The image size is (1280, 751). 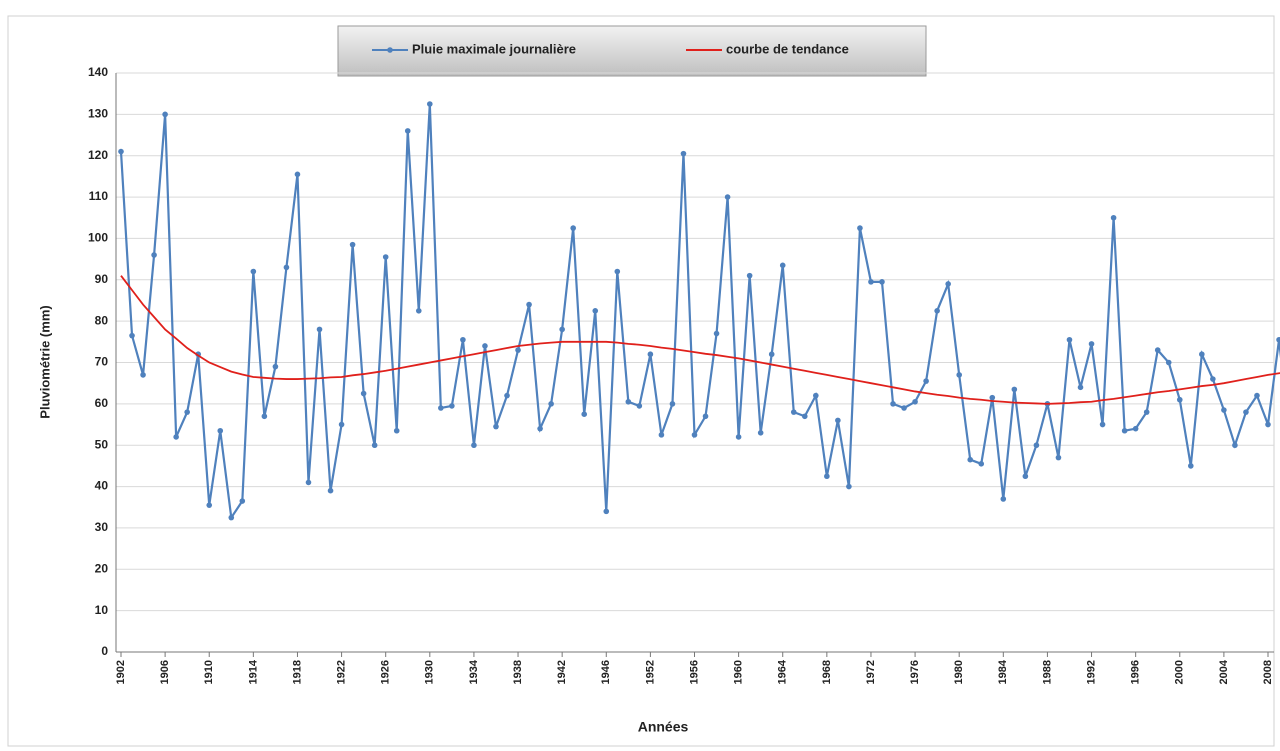 What do you see at coordinates (98, 155) in the screenshot?
I see `y-tick-label: 120` at bounding box center [98, 155].